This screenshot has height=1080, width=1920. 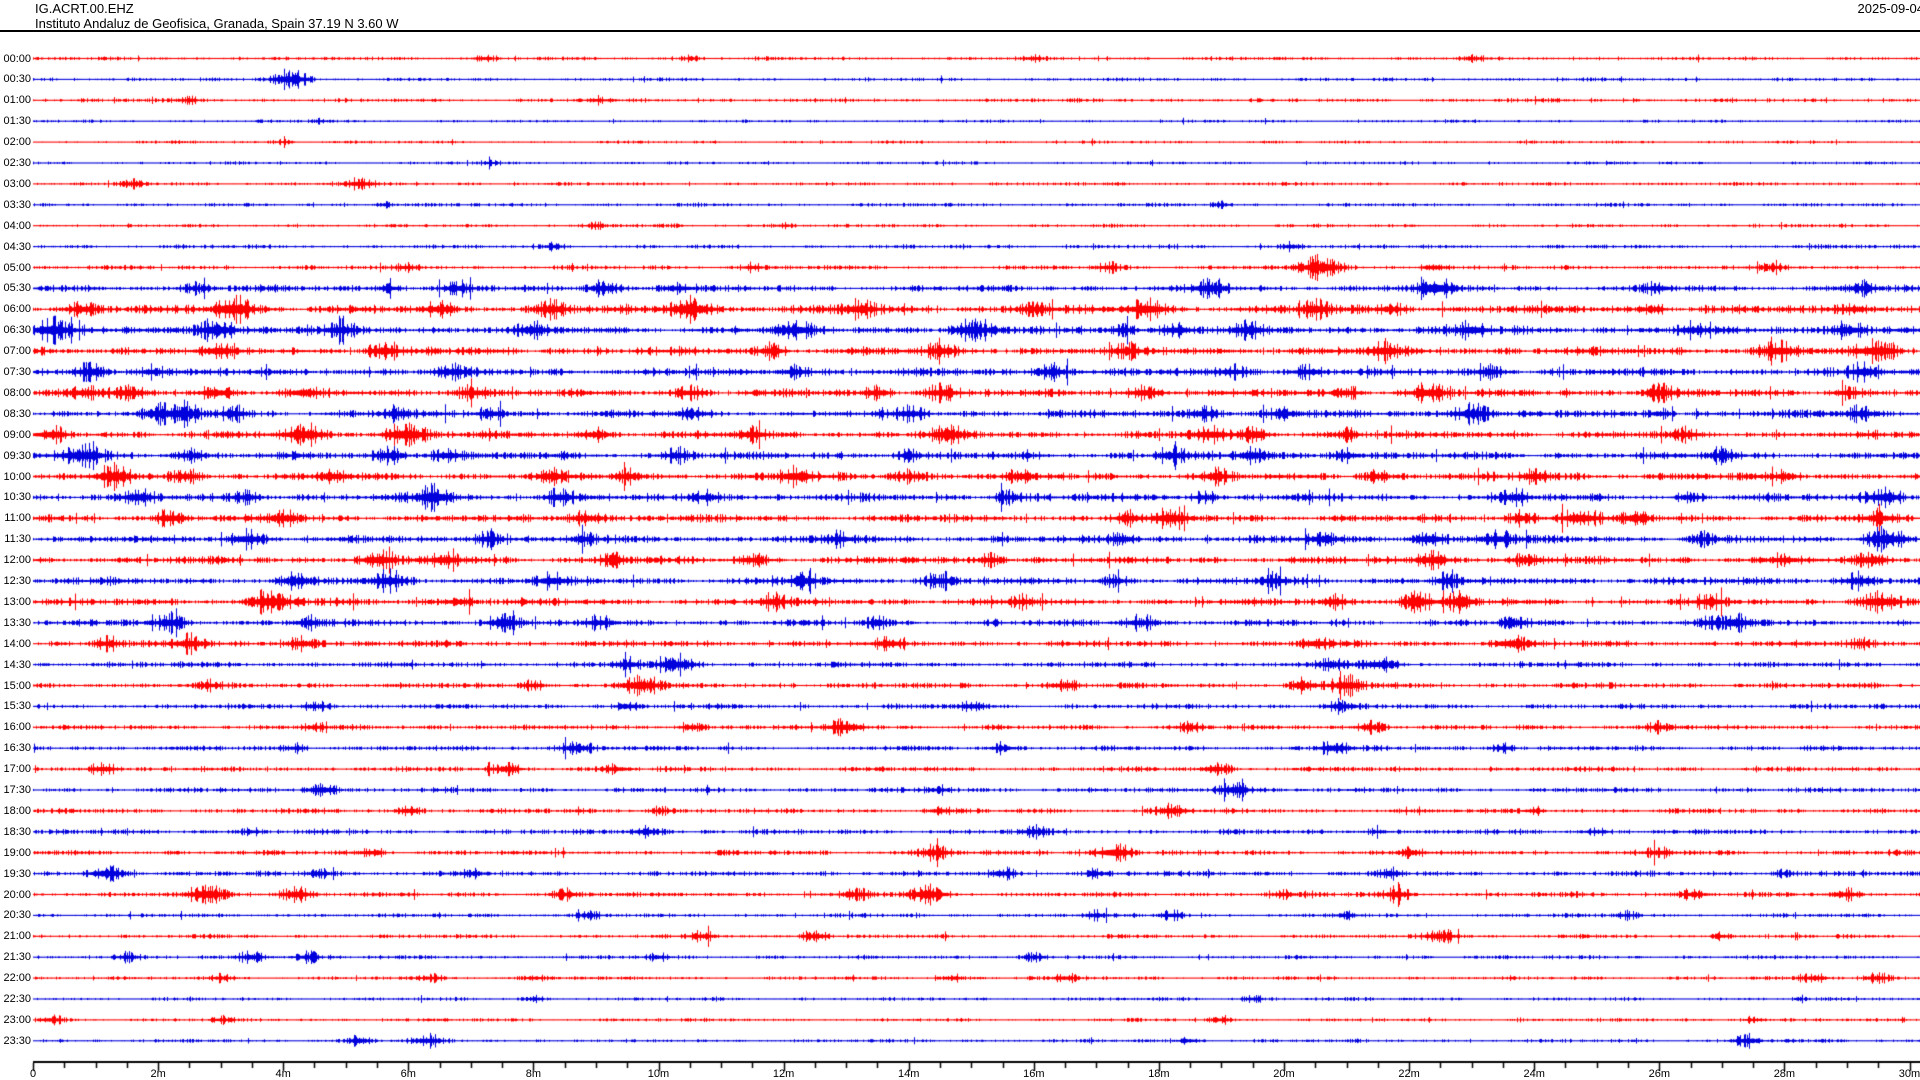 I want to click on axis-tick-label: 4m, so click(x=283, y=1074).